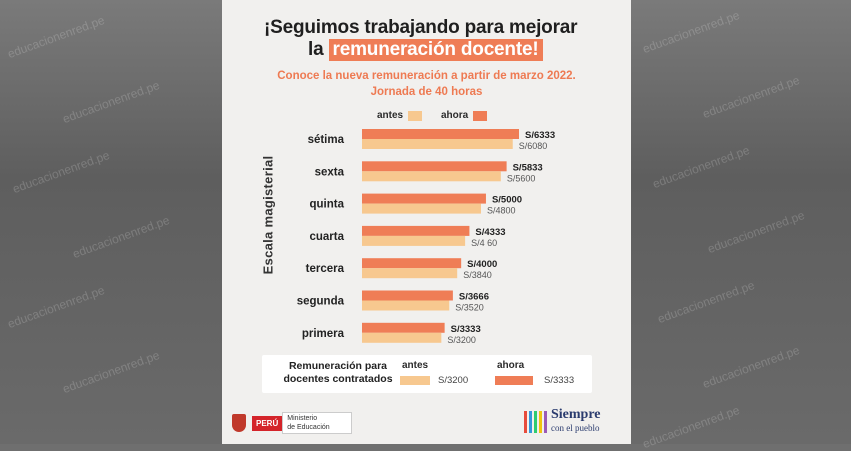 This screenshot has height=451, width=851. Describe the element at coordinates (535, 421) in the screenshot. I see `people-figures-icon` at that location.